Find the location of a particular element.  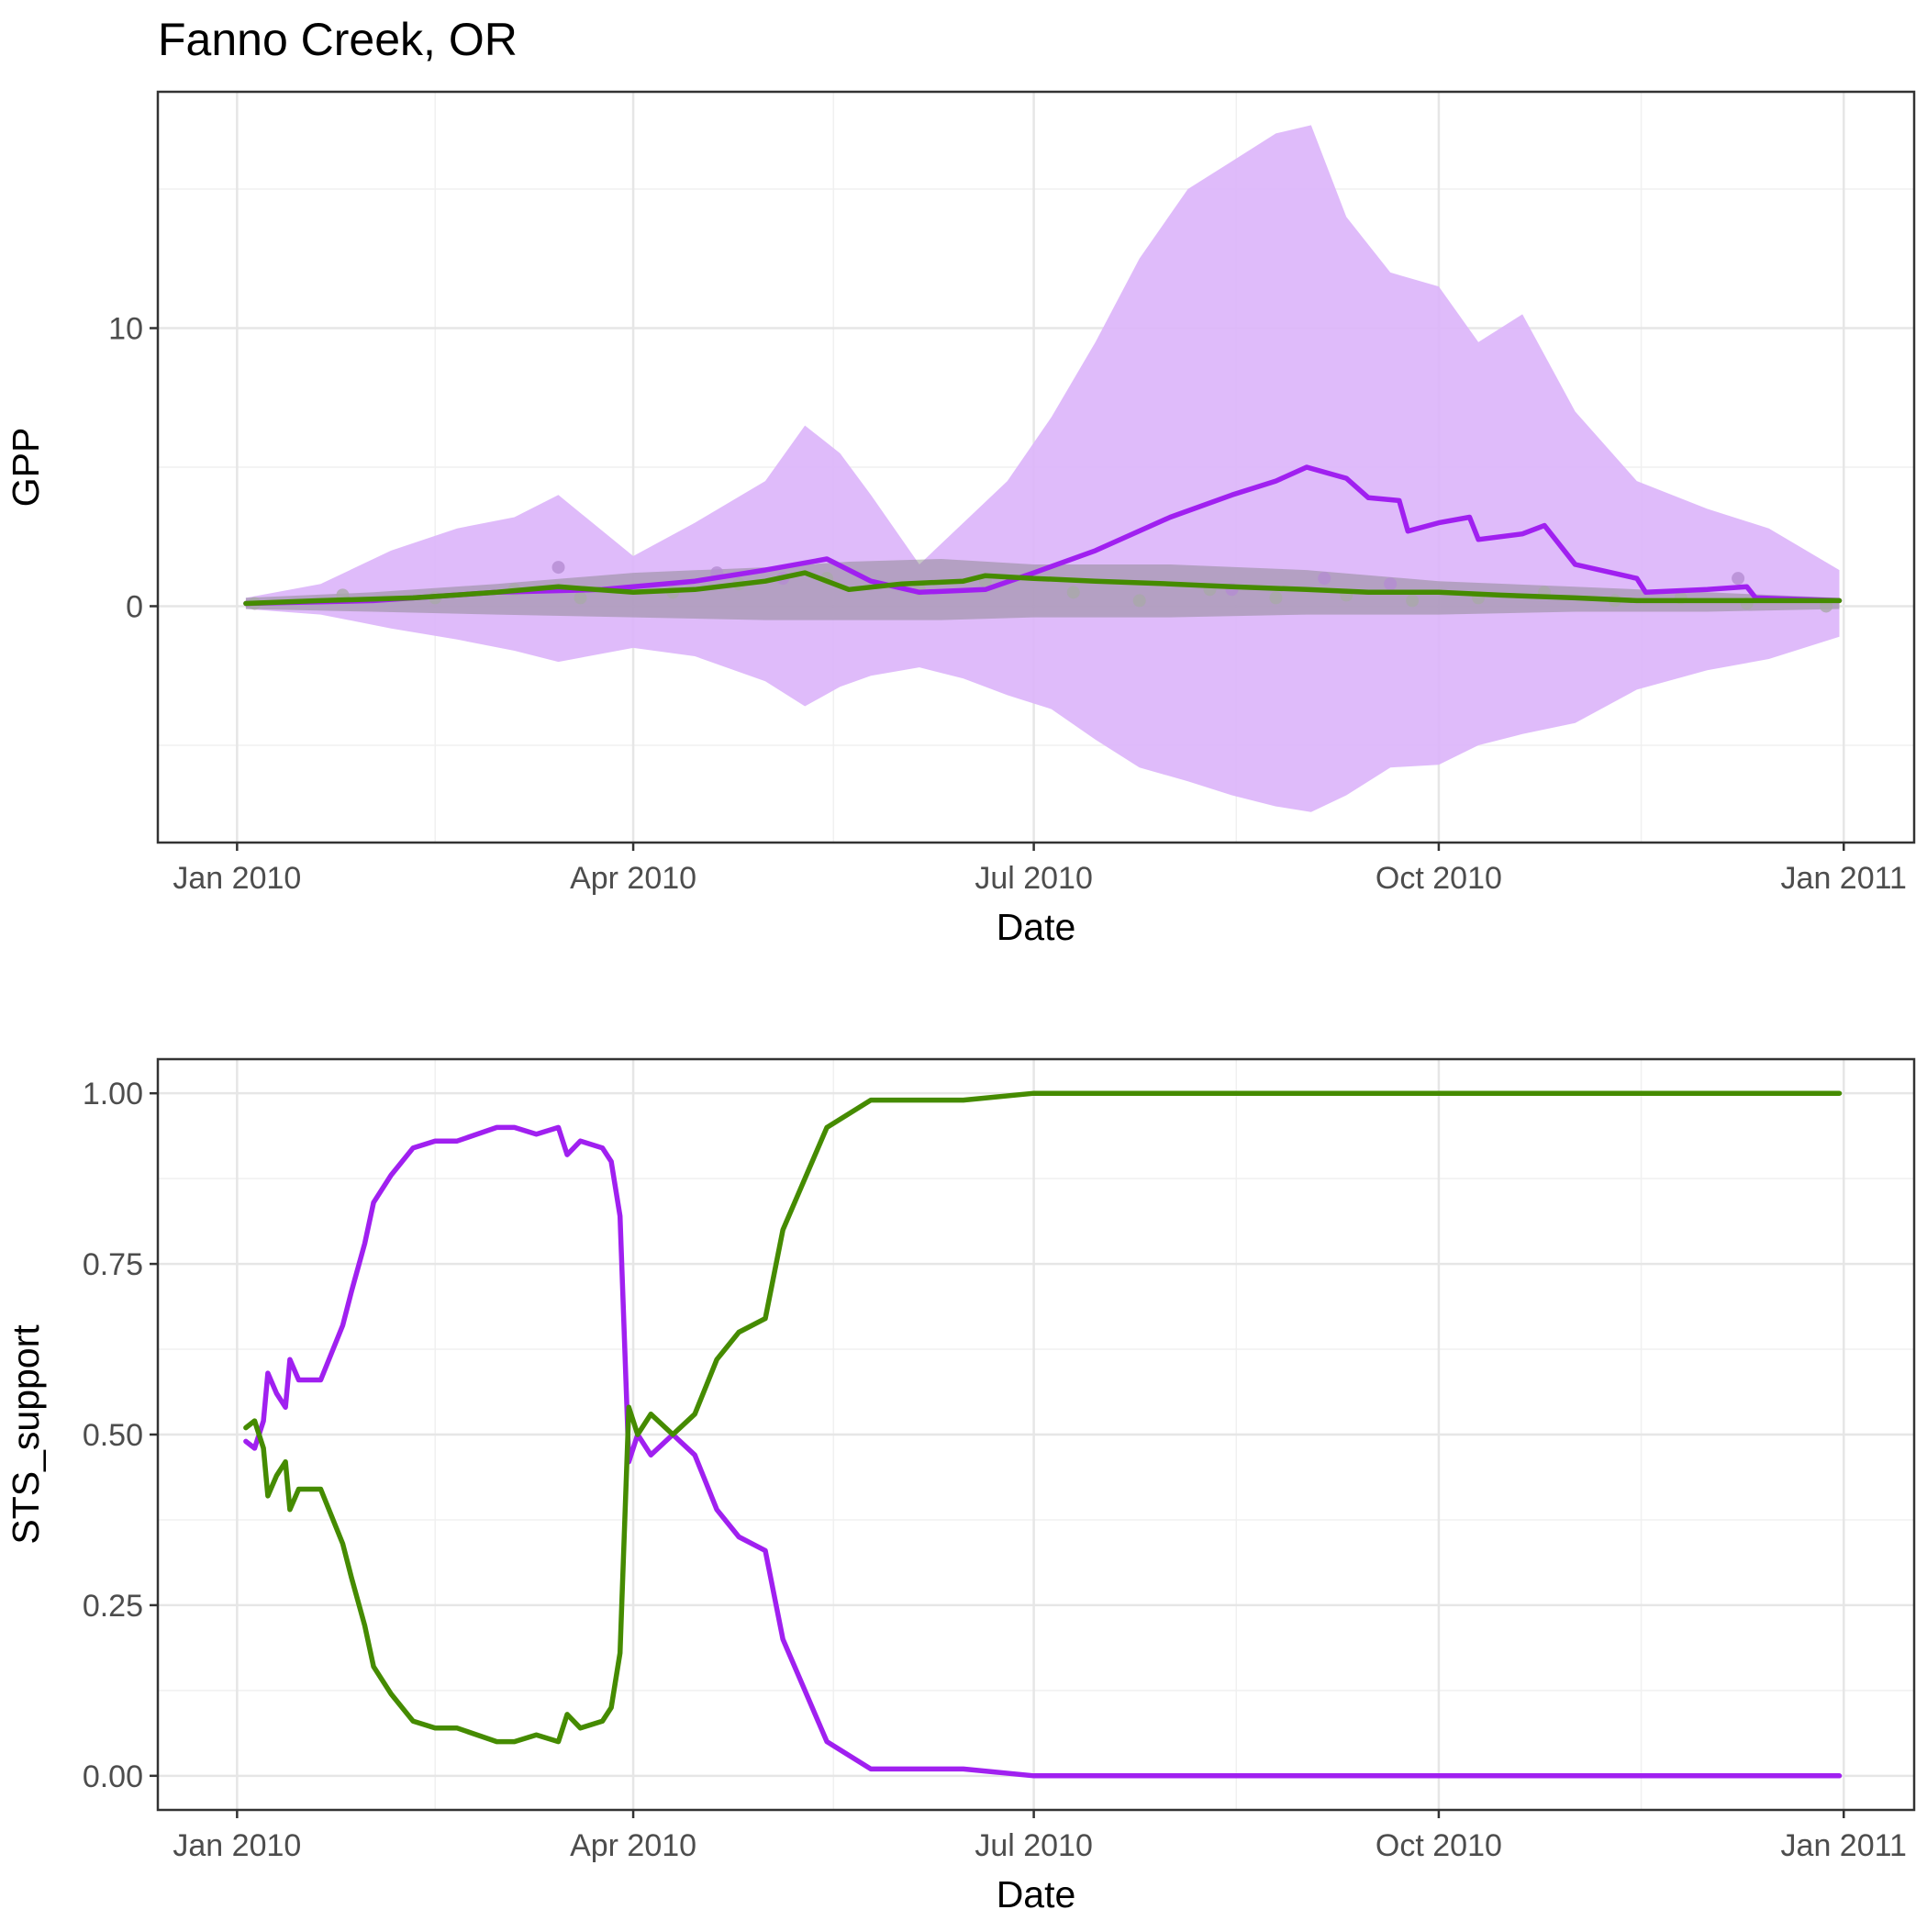

y-tick-label: 0.75 is located at coordinates (113, 1264).